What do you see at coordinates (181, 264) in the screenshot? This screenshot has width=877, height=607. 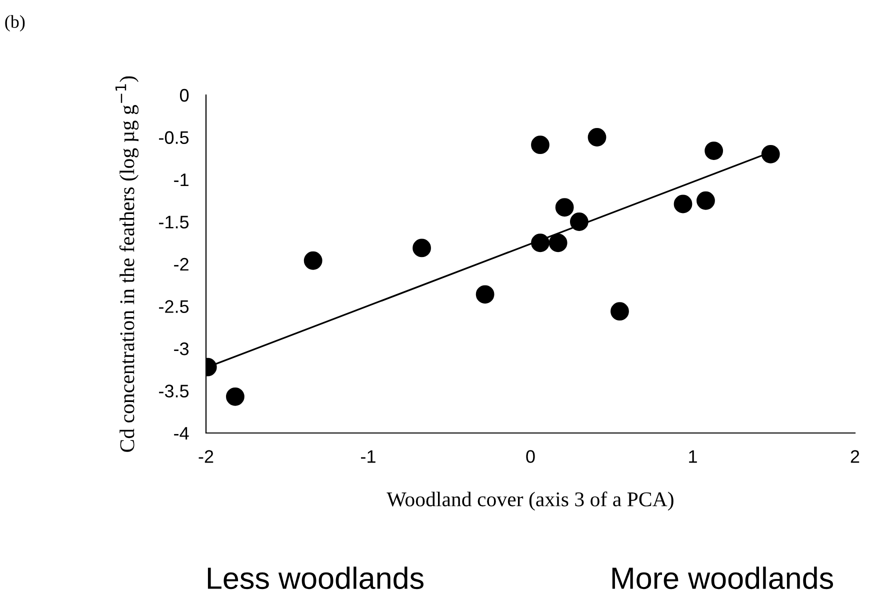 I see `y-tick-label: -2` at bounding box center [181, 264].